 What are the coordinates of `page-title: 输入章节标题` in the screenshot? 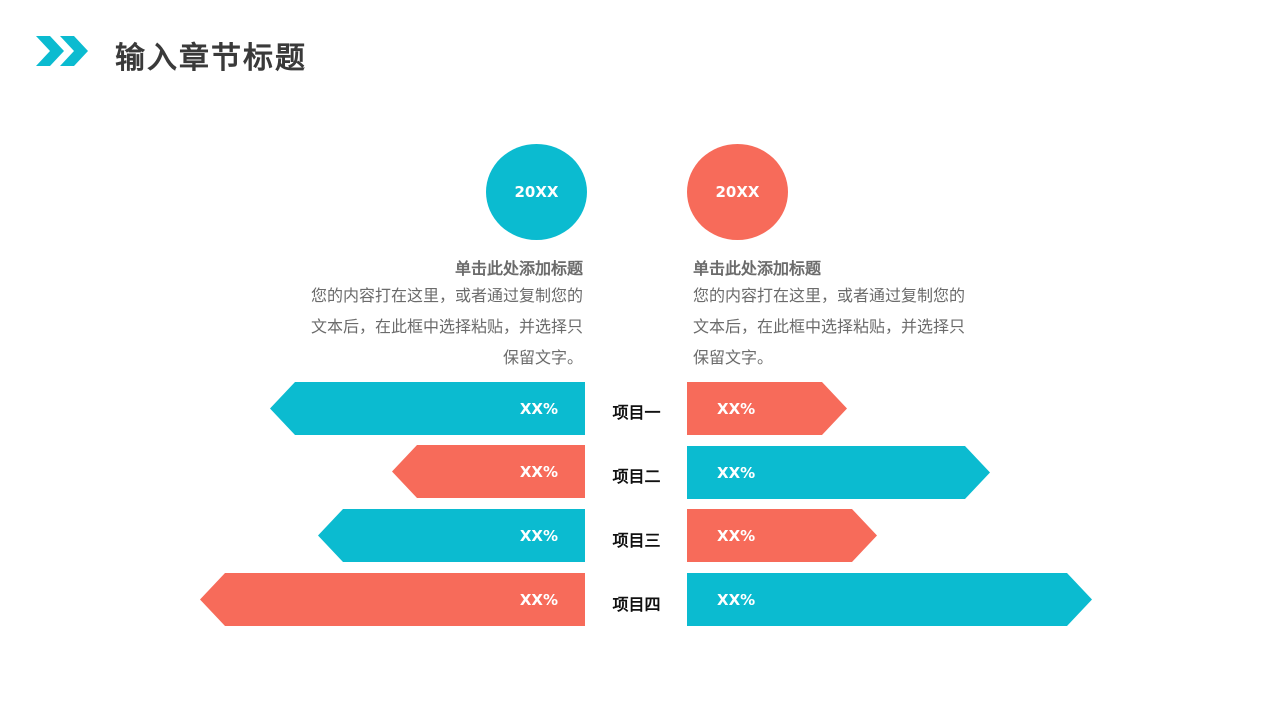 It's located at (211, 58).